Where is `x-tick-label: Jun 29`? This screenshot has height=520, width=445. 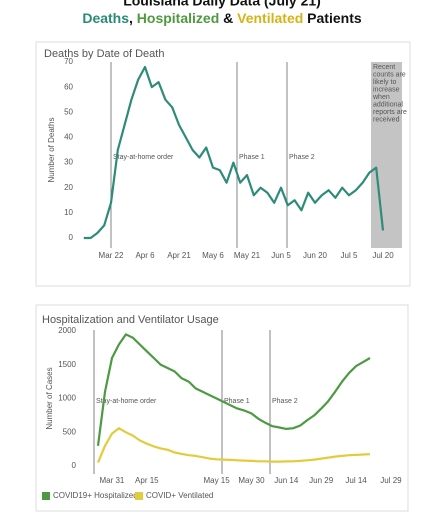
x-tick-label: Jun 29 is located at coordinates (321, 480).